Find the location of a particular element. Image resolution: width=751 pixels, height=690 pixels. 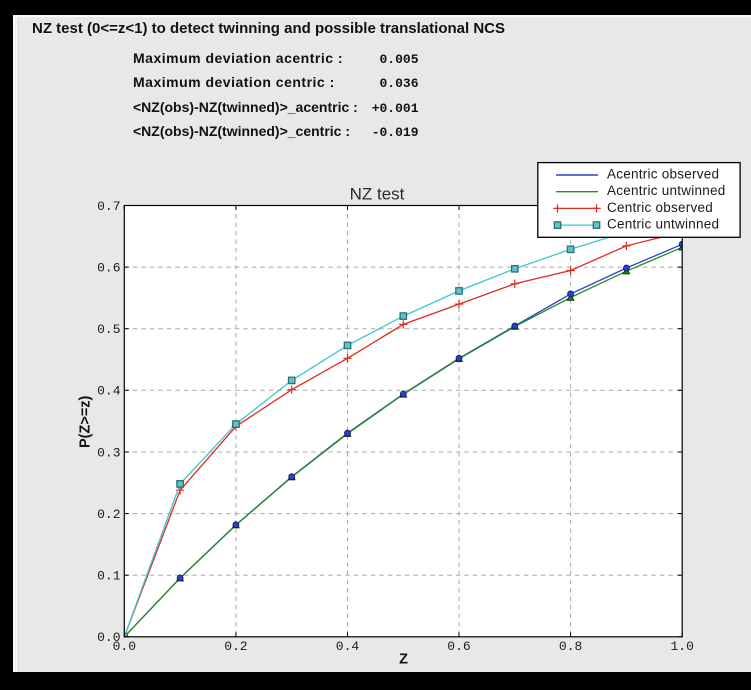

svg-text: Centric untwinned is located at coordinates (663, 224).